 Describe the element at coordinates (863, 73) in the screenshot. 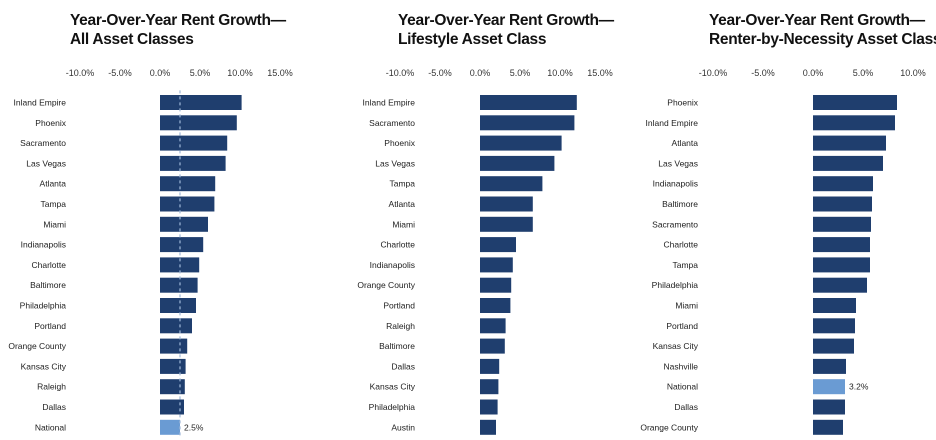

I see `chart-3-x-tick-label: 5.0%` at that location.